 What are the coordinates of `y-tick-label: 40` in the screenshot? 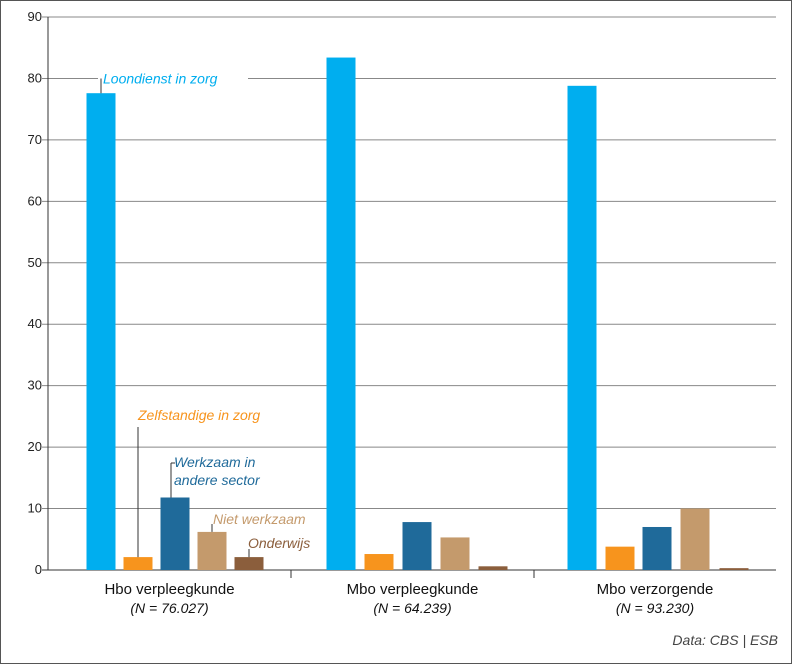 It's located at (35, 323).